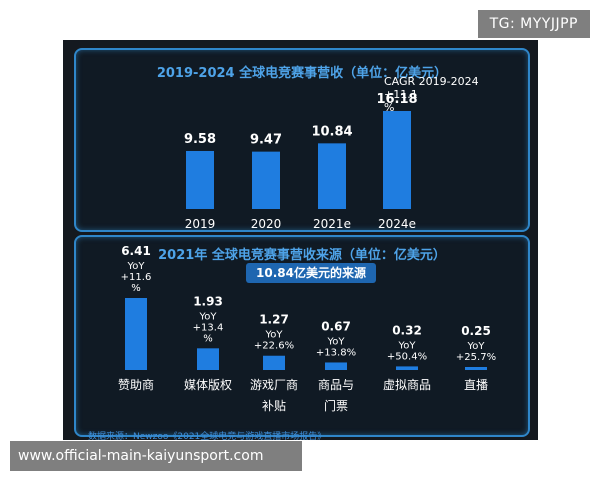 The width and height of the screenshot is (600, 480). What do you see at coordinates (136, 251) in the screenshot?
I see `source-value-label: 6.41` at bounding box center [136, 251].